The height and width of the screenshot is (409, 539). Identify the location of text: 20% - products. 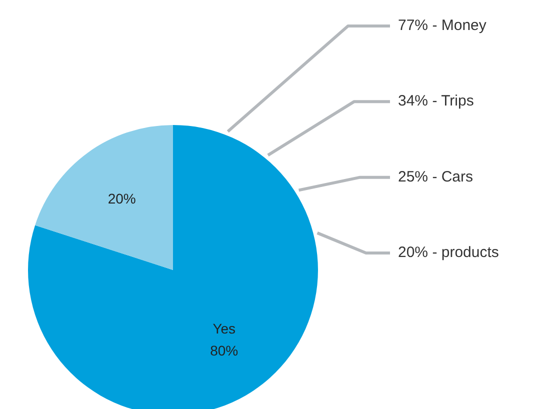
(448, 252).